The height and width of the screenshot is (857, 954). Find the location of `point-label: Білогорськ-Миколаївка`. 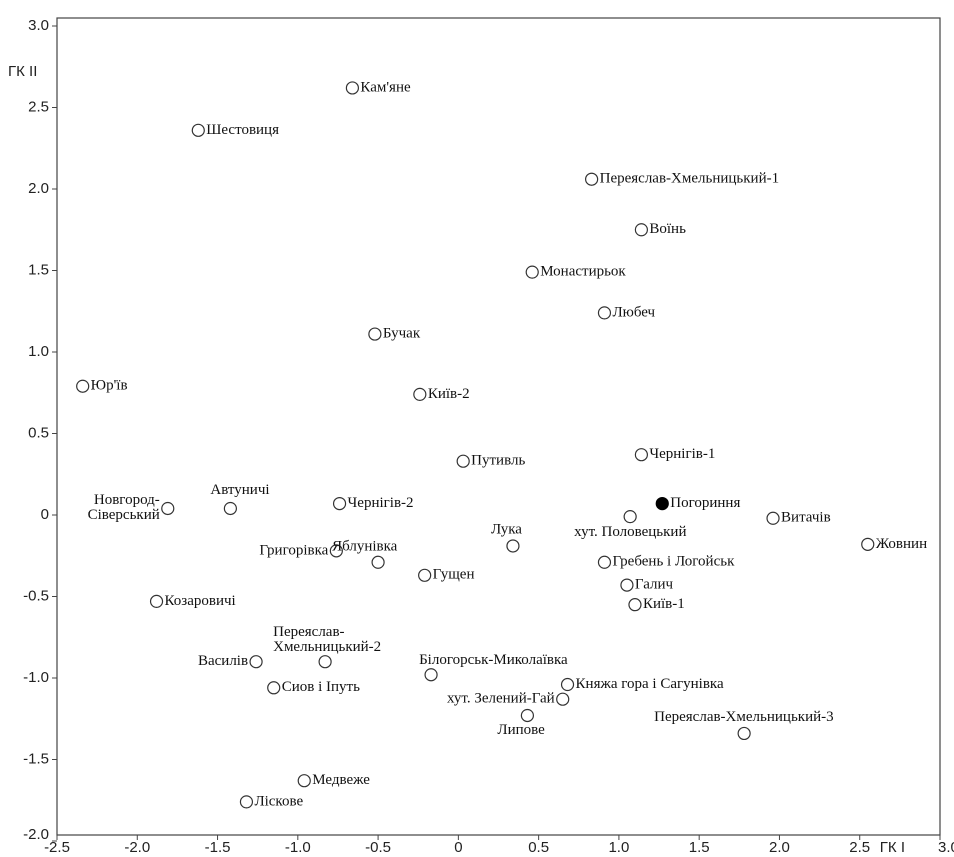

point-label: Білогорськ-Миколаївка is located at coordinates (493, 660).